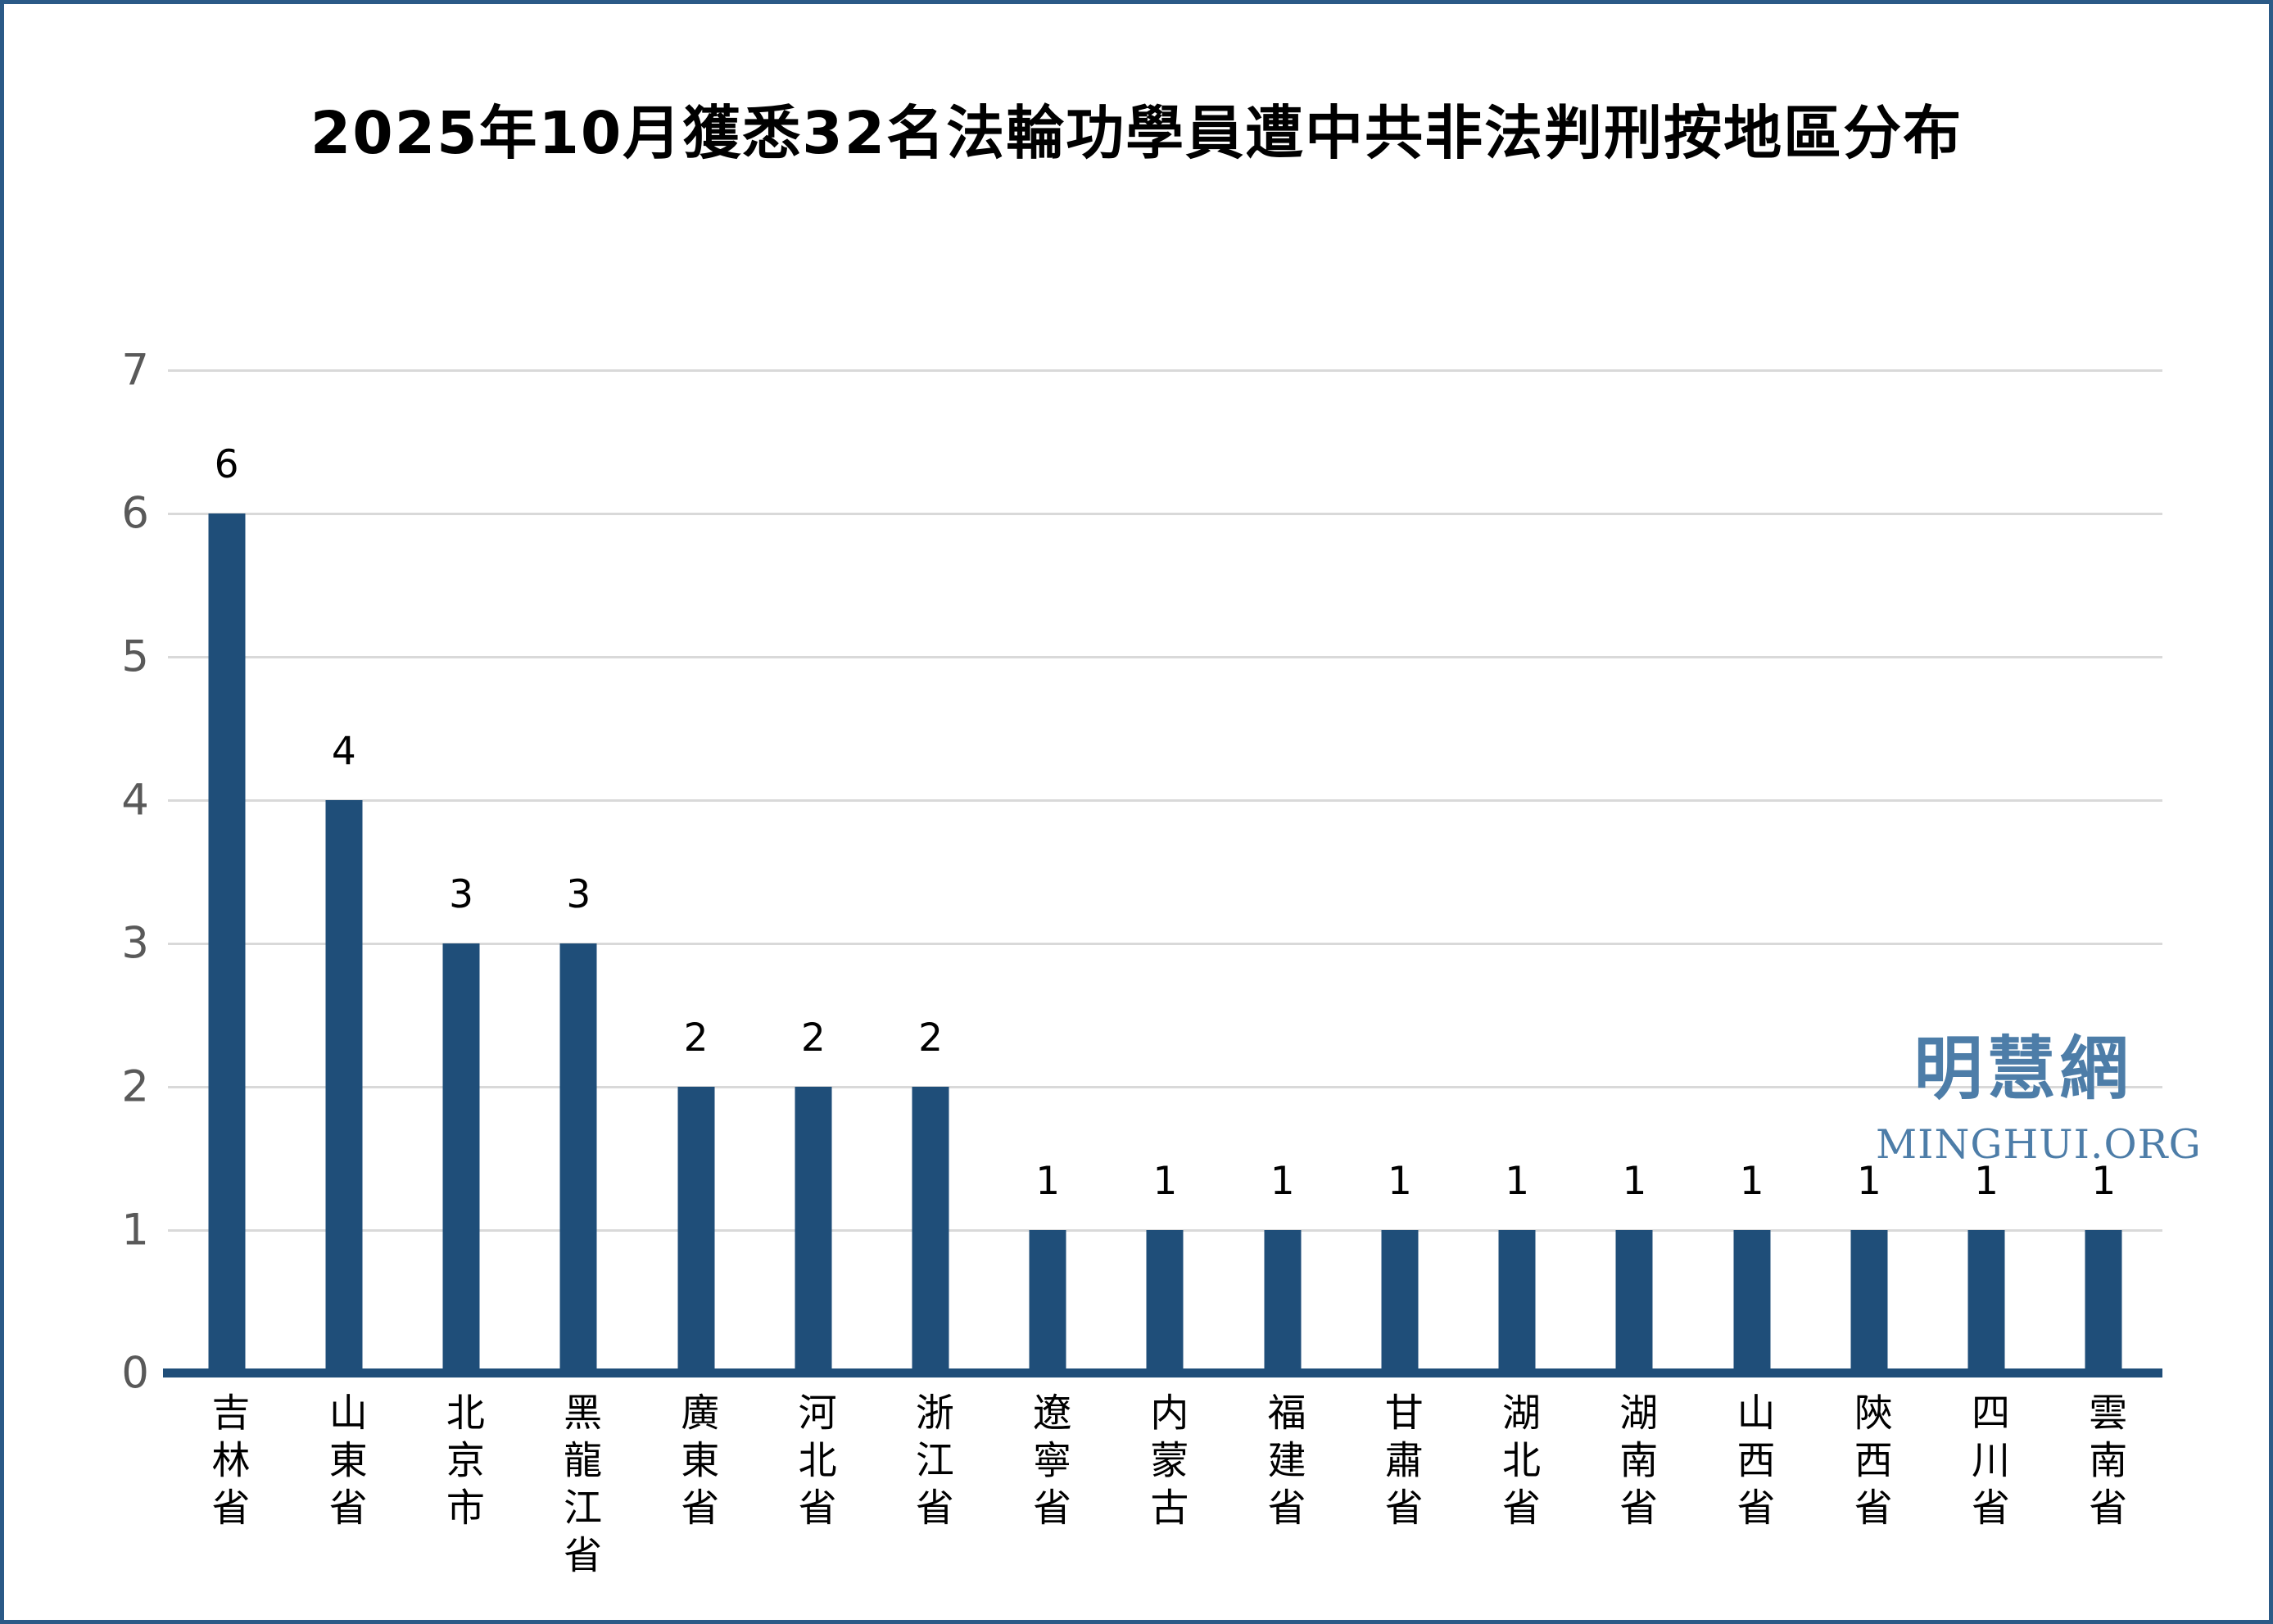 Image resolution: width=2273 pixels, height=1624 pixels. I want to click on category-label: 山西省, so click(1752, 1464).